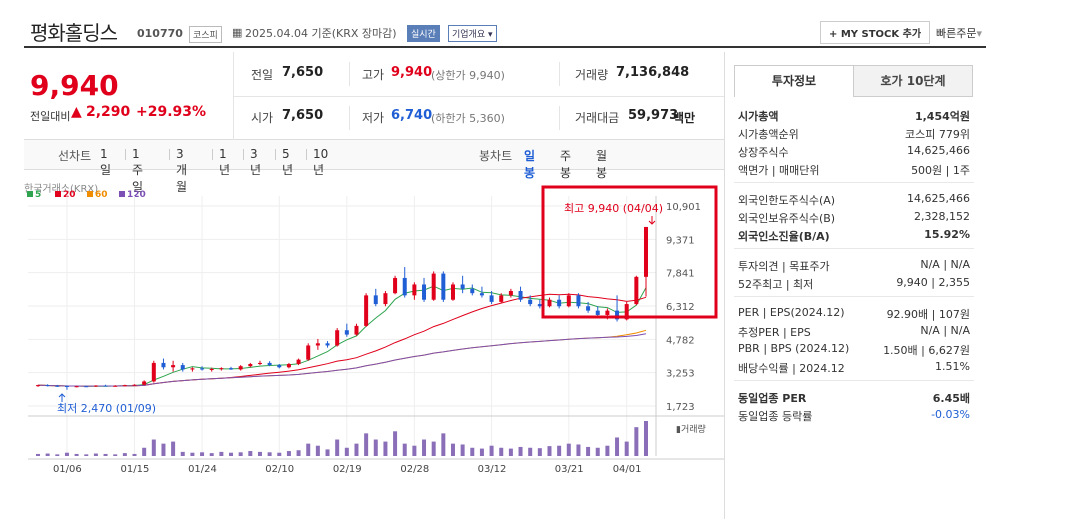 This screenshot has height=519, width=1066. I want to click on info-value: 코스피 779위, so click(937, 134).